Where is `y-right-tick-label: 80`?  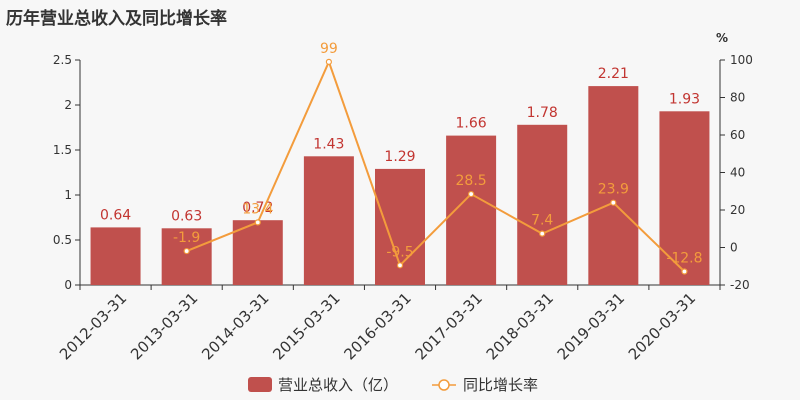
y-right-tick-label: 80 is located at coordinates (737, 98).